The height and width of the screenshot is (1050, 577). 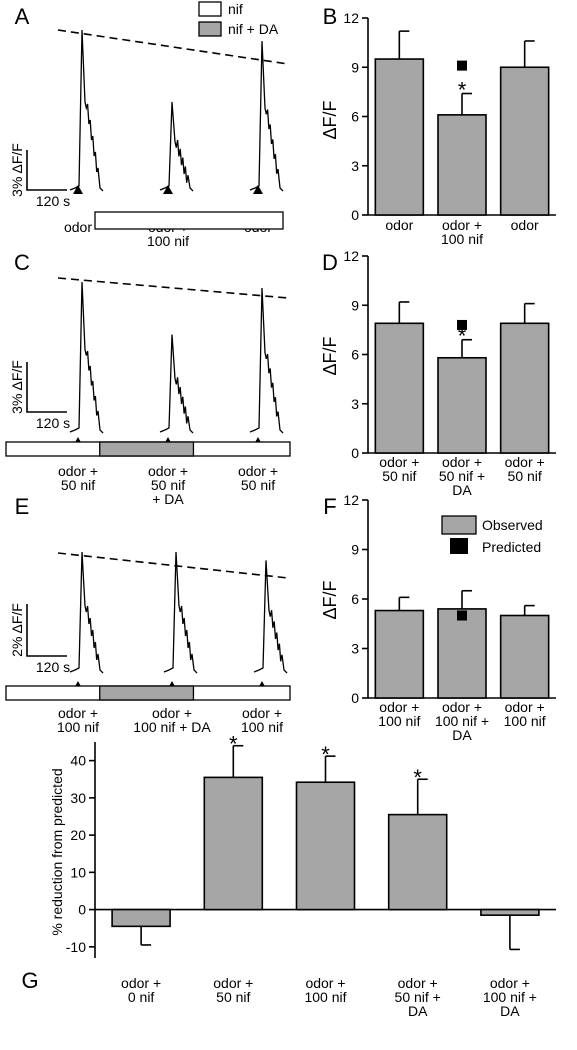 What do you see at coordinates (418, 1011) in the screenshot?
I see `category-label: DA` at bounding box center [418, 1011].